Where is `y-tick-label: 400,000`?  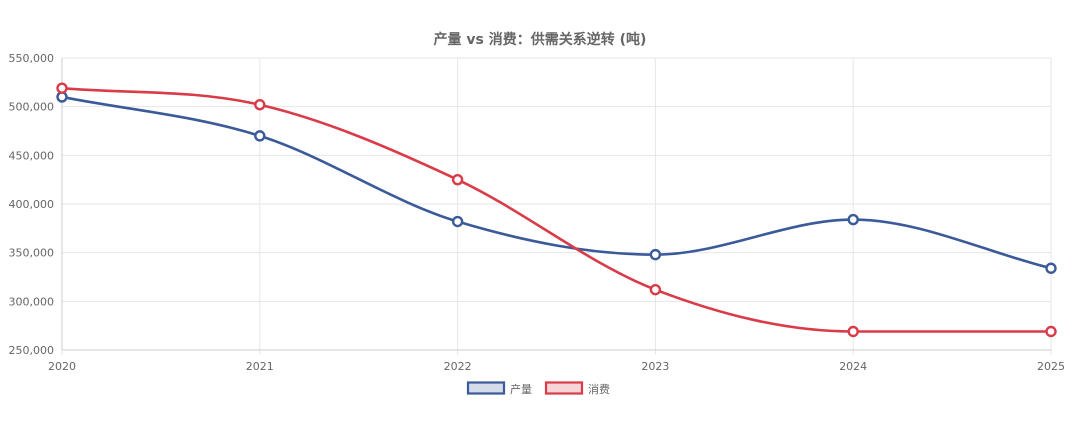
y-tick-label: 400,000 is located at coordinates (32, 204).